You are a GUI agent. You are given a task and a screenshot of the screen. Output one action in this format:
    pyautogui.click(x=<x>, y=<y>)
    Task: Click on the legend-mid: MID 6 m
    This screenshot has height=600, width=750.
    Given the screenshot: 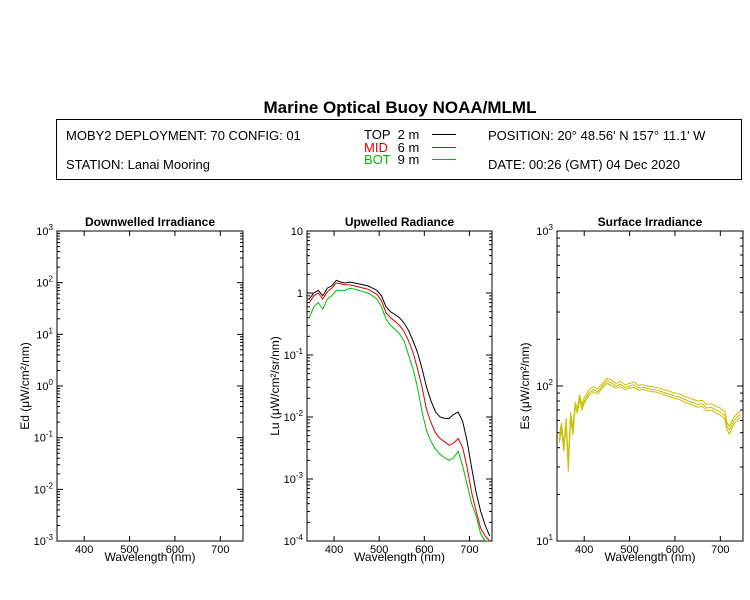 What is the action you would take?
    pyautogui.click(x=410, y=147)
    